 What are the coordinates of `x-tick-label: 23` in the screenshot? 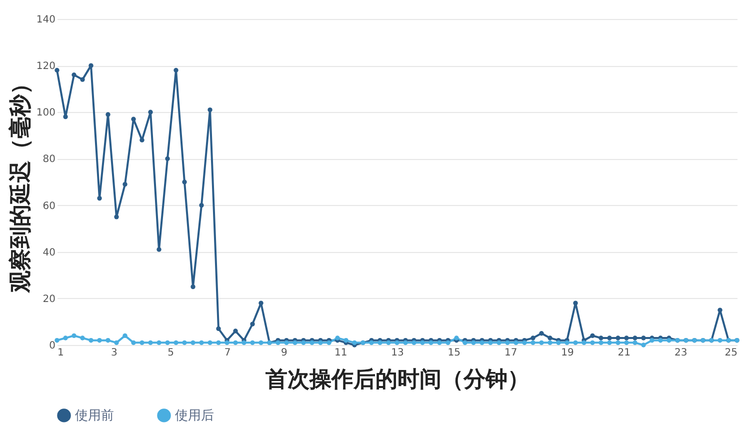 It's located at (681, 353).